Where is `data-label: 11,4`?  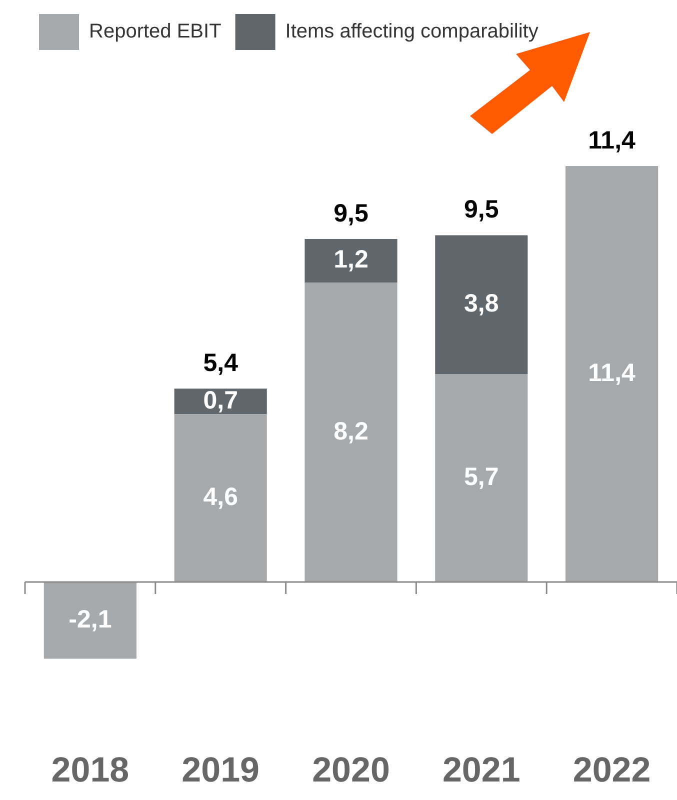 data-label: 11,4 is located at coordinates (612, 372).